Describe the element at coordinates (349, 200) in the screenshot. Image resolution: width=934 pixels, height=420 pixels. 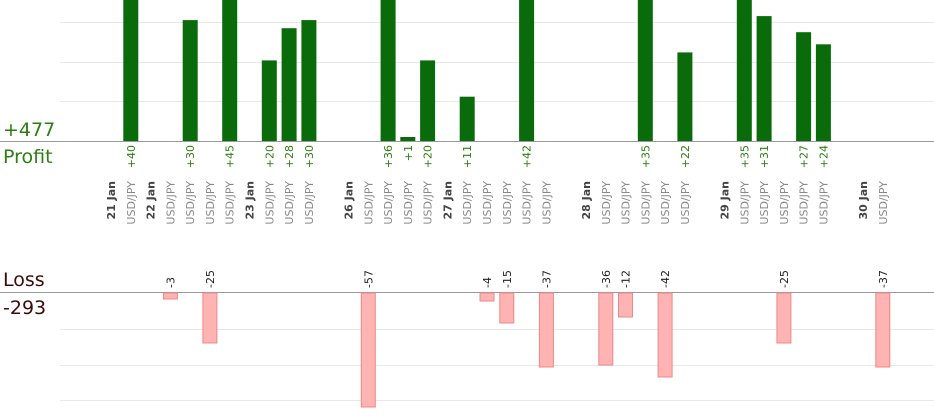
I see `date-label: 26 Jan` at that location.